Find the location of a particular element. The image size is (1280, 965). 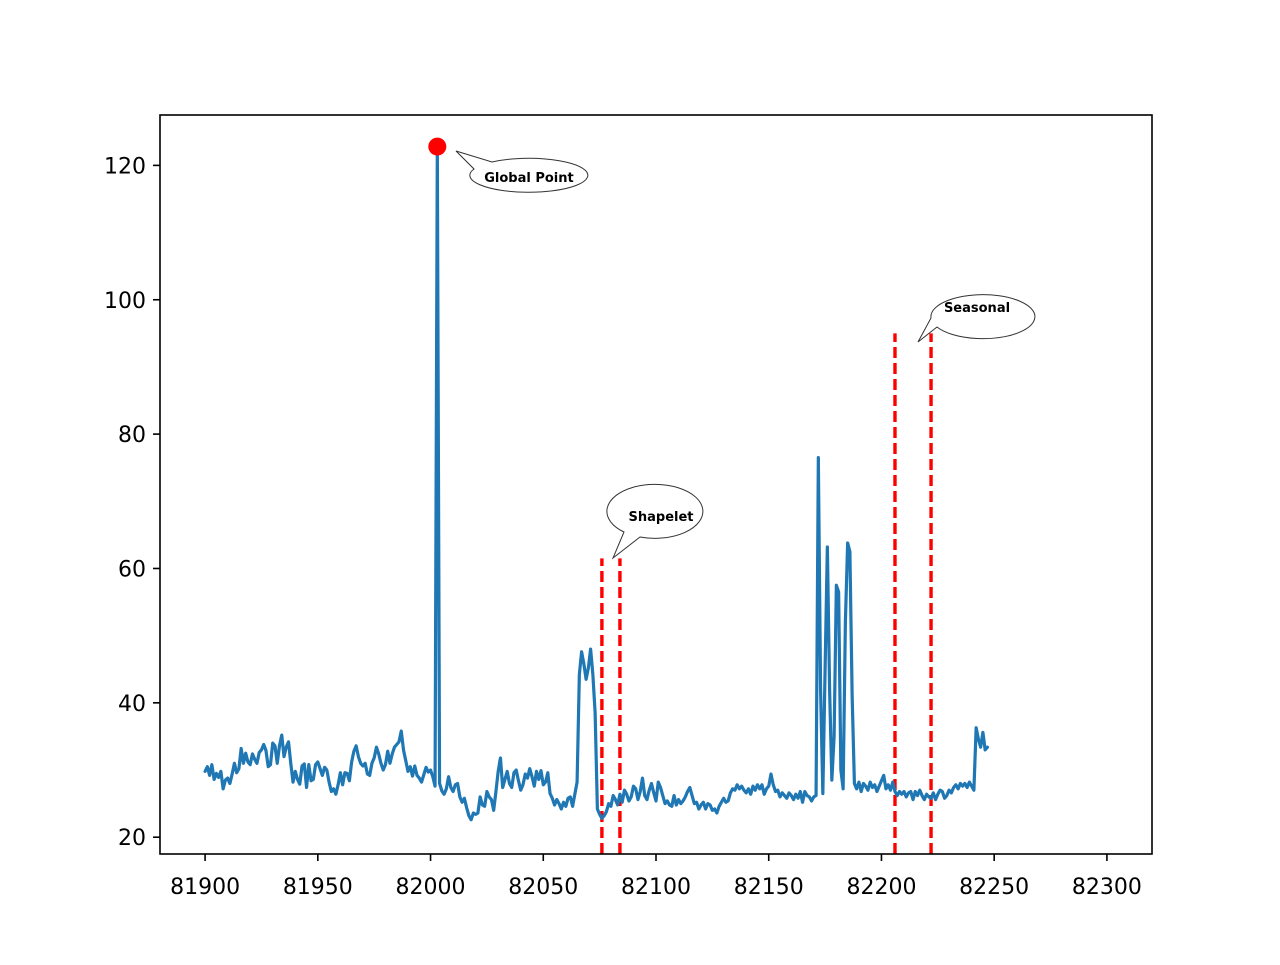

x-tick-label-1: 81950 is located at coordinates (318, 887).